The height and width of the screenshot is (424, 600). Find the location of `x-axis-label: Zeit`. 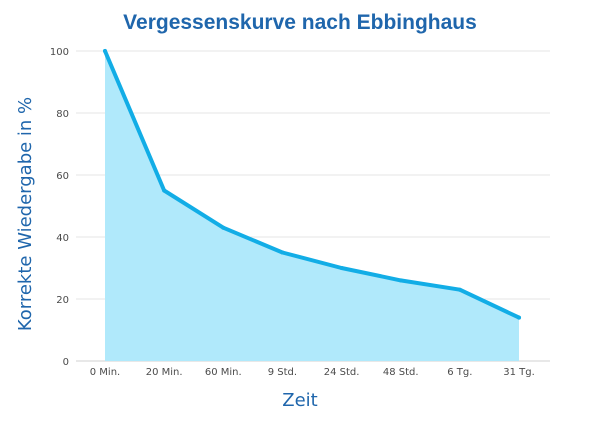

x-axis-label: Zeit is located at coordinates (299, 400).